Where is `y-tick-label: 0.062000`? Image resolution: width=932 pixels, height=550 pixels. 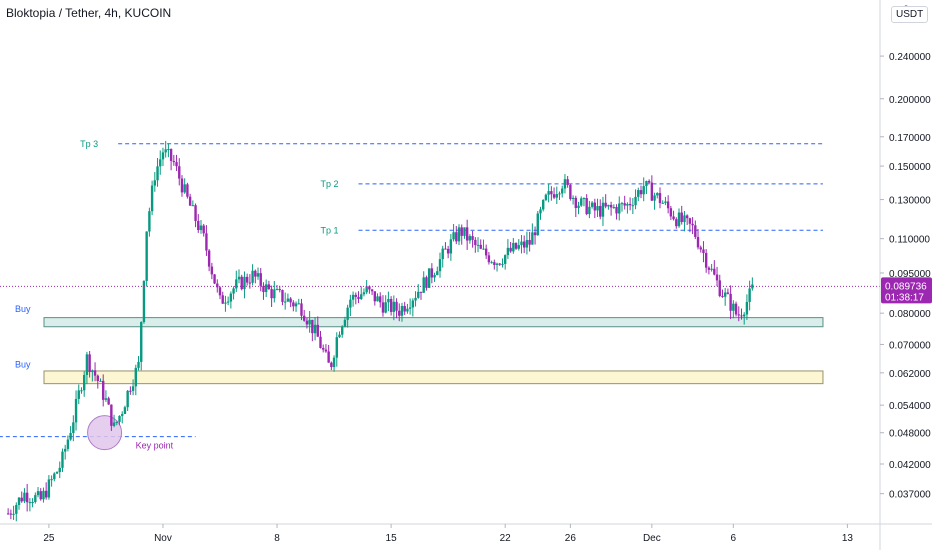
y-tick-label: 0.062000 is located at coordinates (910, 374).